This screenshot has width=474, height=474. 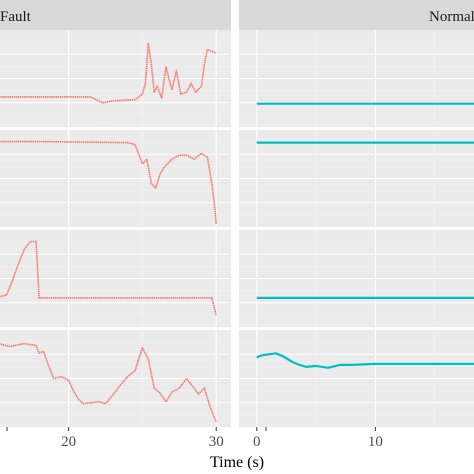 I want to click on x-axis-title: Time (s), so click(x=237, y=462).